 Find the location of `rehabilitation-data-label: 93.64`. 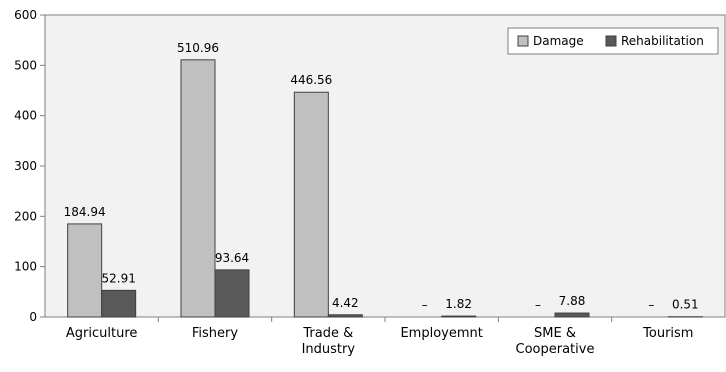

rehabilitation-data-label: 93.64 is located at coordinates (232, 258).